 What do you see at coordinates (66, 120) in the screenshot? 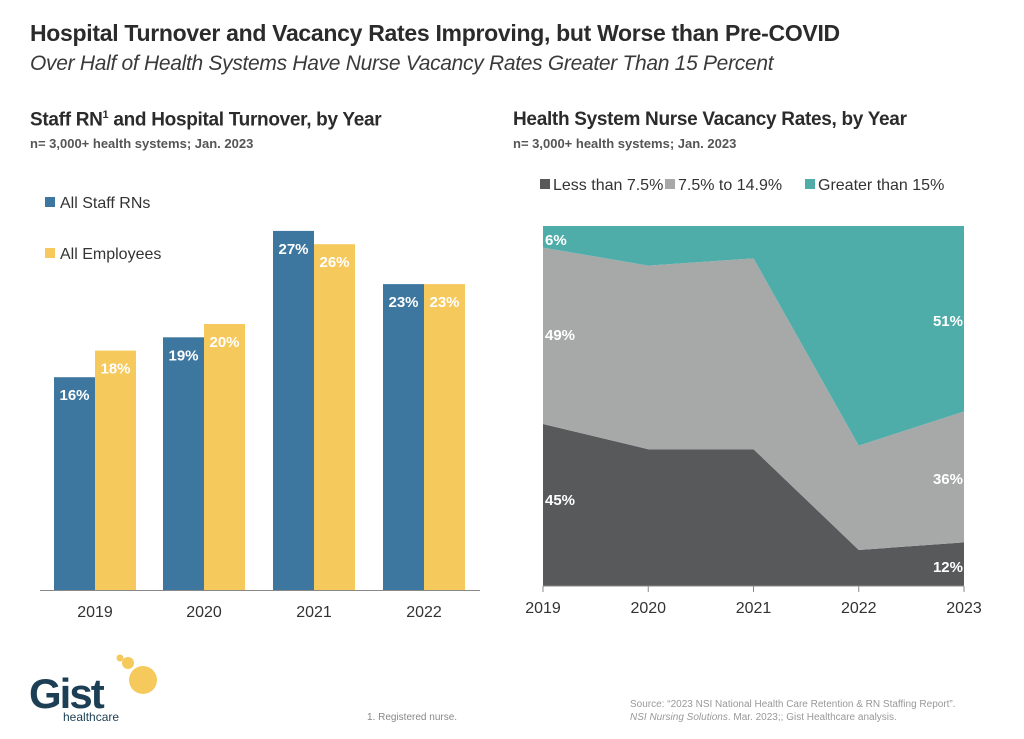
I see `left-chart-title-main: Staff RN` at bounding box center [66, 120].